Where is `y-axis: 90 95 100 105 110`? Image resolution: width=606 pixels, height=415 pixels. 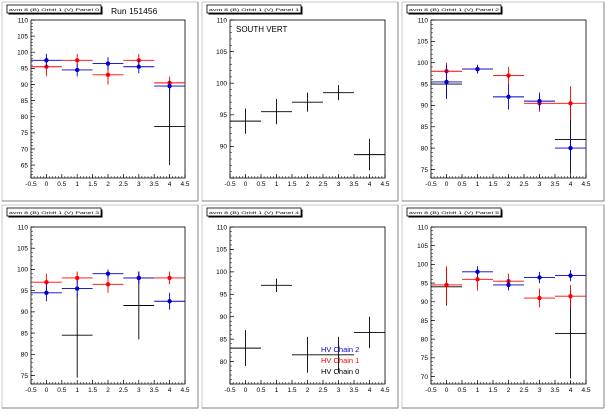
y-axis: 90 95 100 105 110 is located at coordinates (225, 98).